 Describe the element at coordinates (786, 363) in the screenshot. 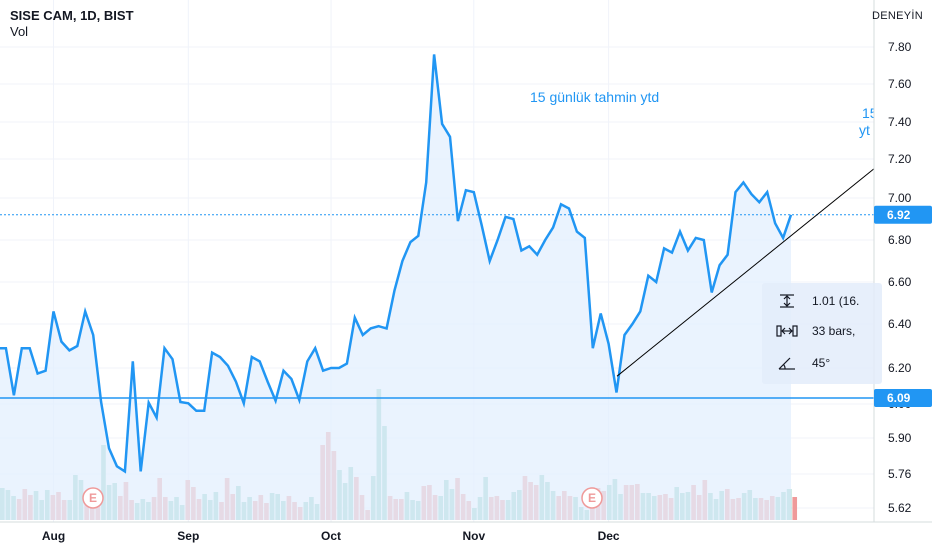

I see `angle-icon` at that location.